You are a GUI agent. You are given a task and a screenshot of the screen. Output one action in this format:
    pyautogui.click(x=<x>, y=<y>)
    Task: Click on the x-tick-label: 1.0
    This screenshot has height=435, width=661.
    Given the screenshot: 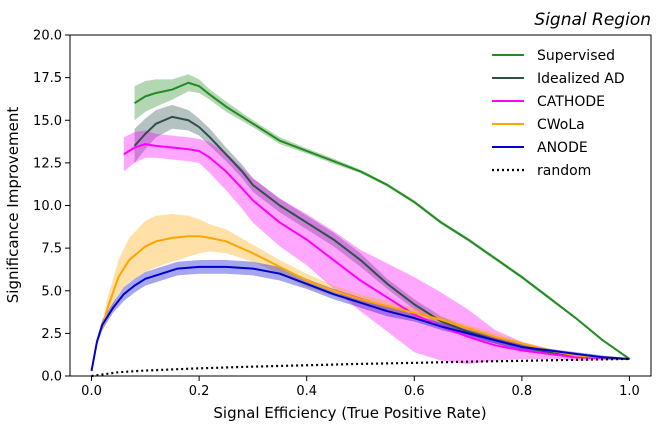 What is the action you would take?
    pyautogui.click(x=629, y=391)
    